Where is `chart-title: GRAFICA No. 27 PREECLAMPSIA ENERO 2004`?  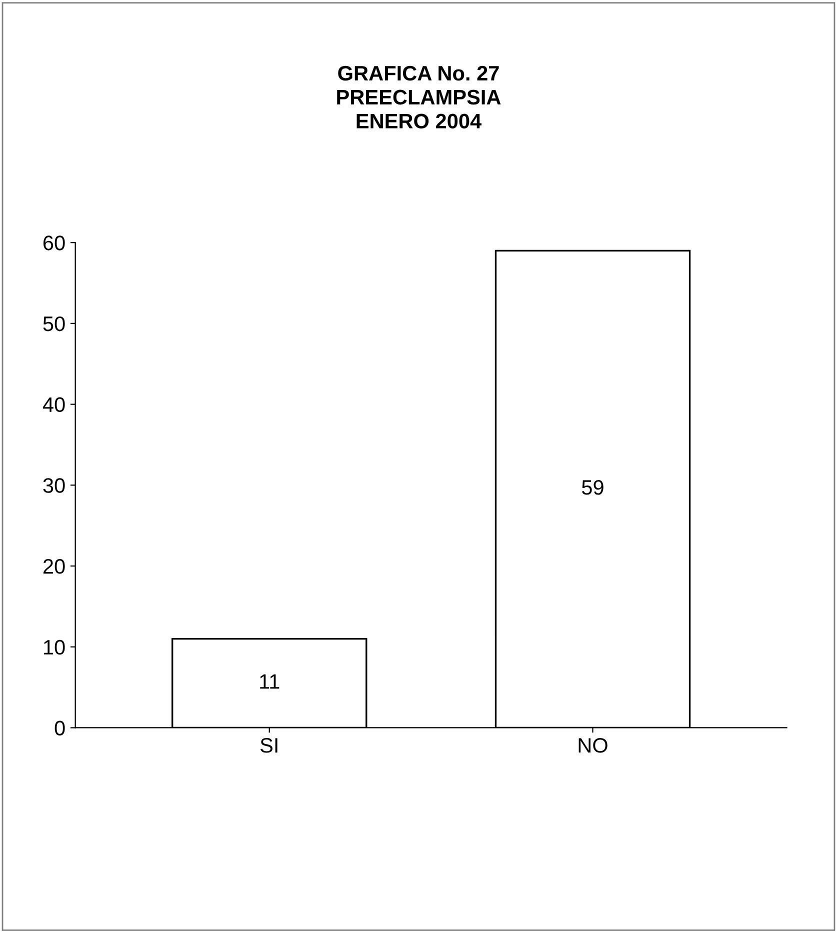
chart-title: GRAFICA No. 27 PREECLAMPSIA ENERO 2004 is located at coordinates (419, 97).